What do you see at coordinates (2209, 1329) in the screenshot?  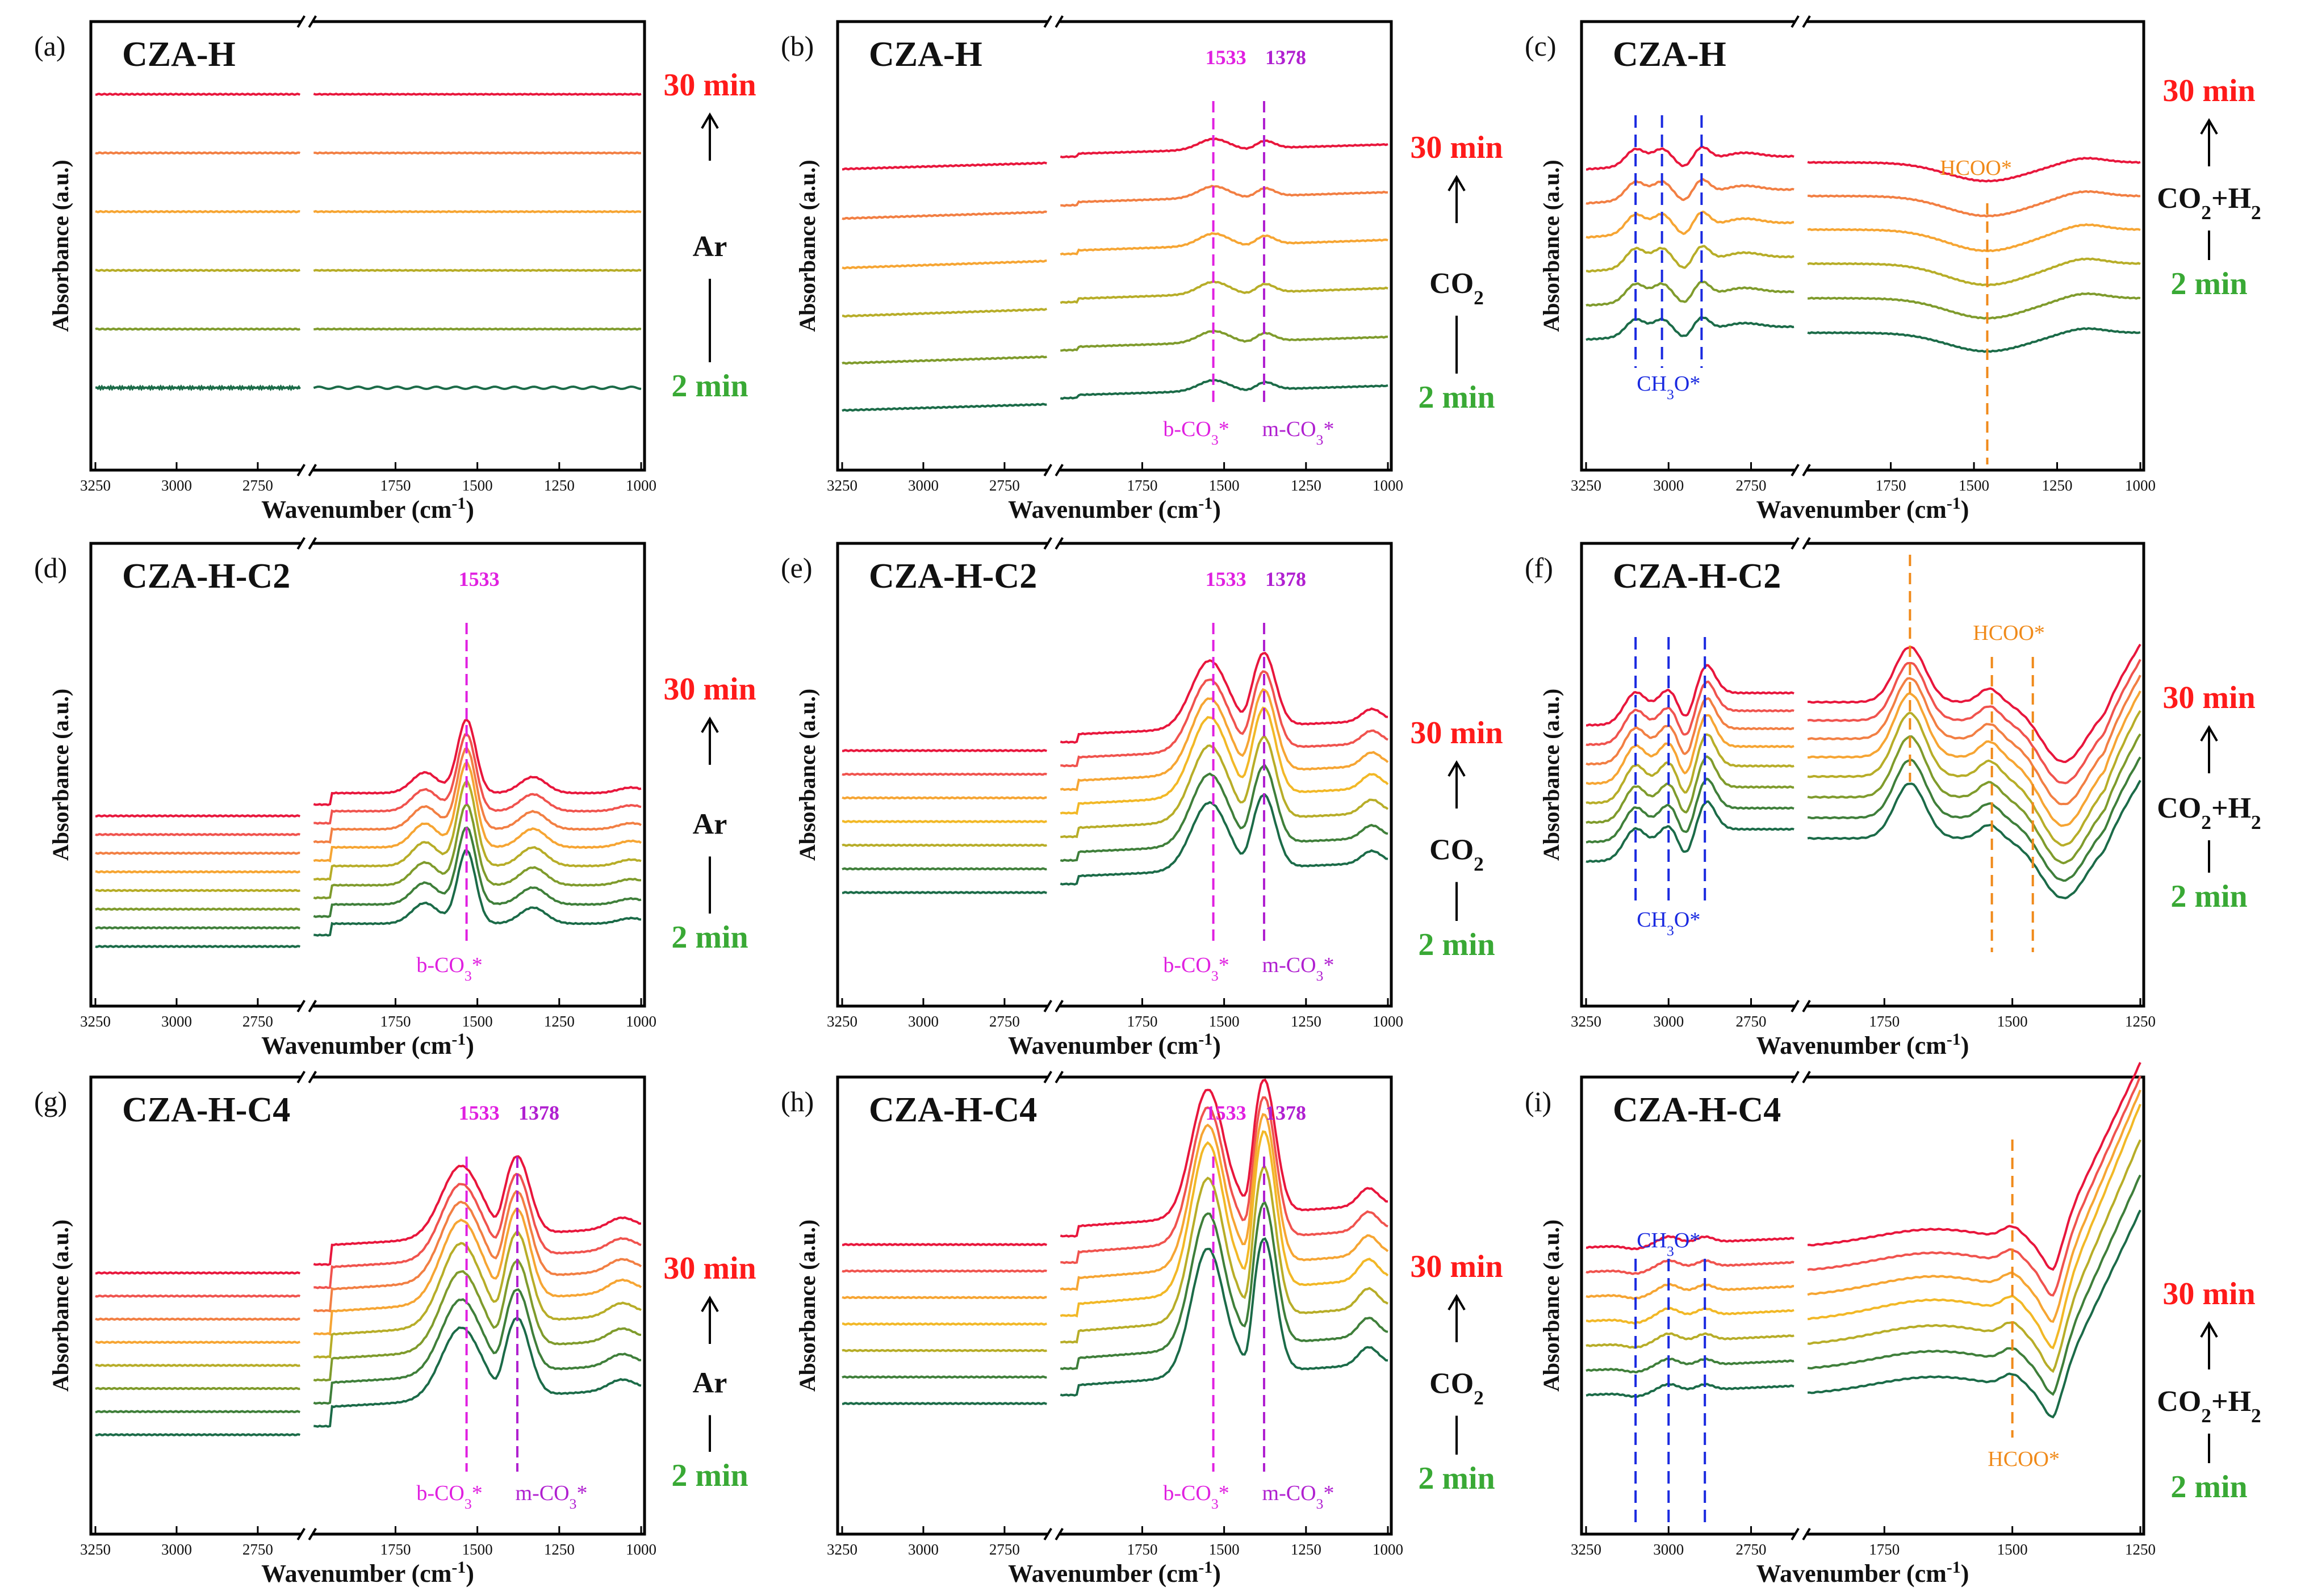 I see `arrow-head` at bounding box center [2209, 1329].